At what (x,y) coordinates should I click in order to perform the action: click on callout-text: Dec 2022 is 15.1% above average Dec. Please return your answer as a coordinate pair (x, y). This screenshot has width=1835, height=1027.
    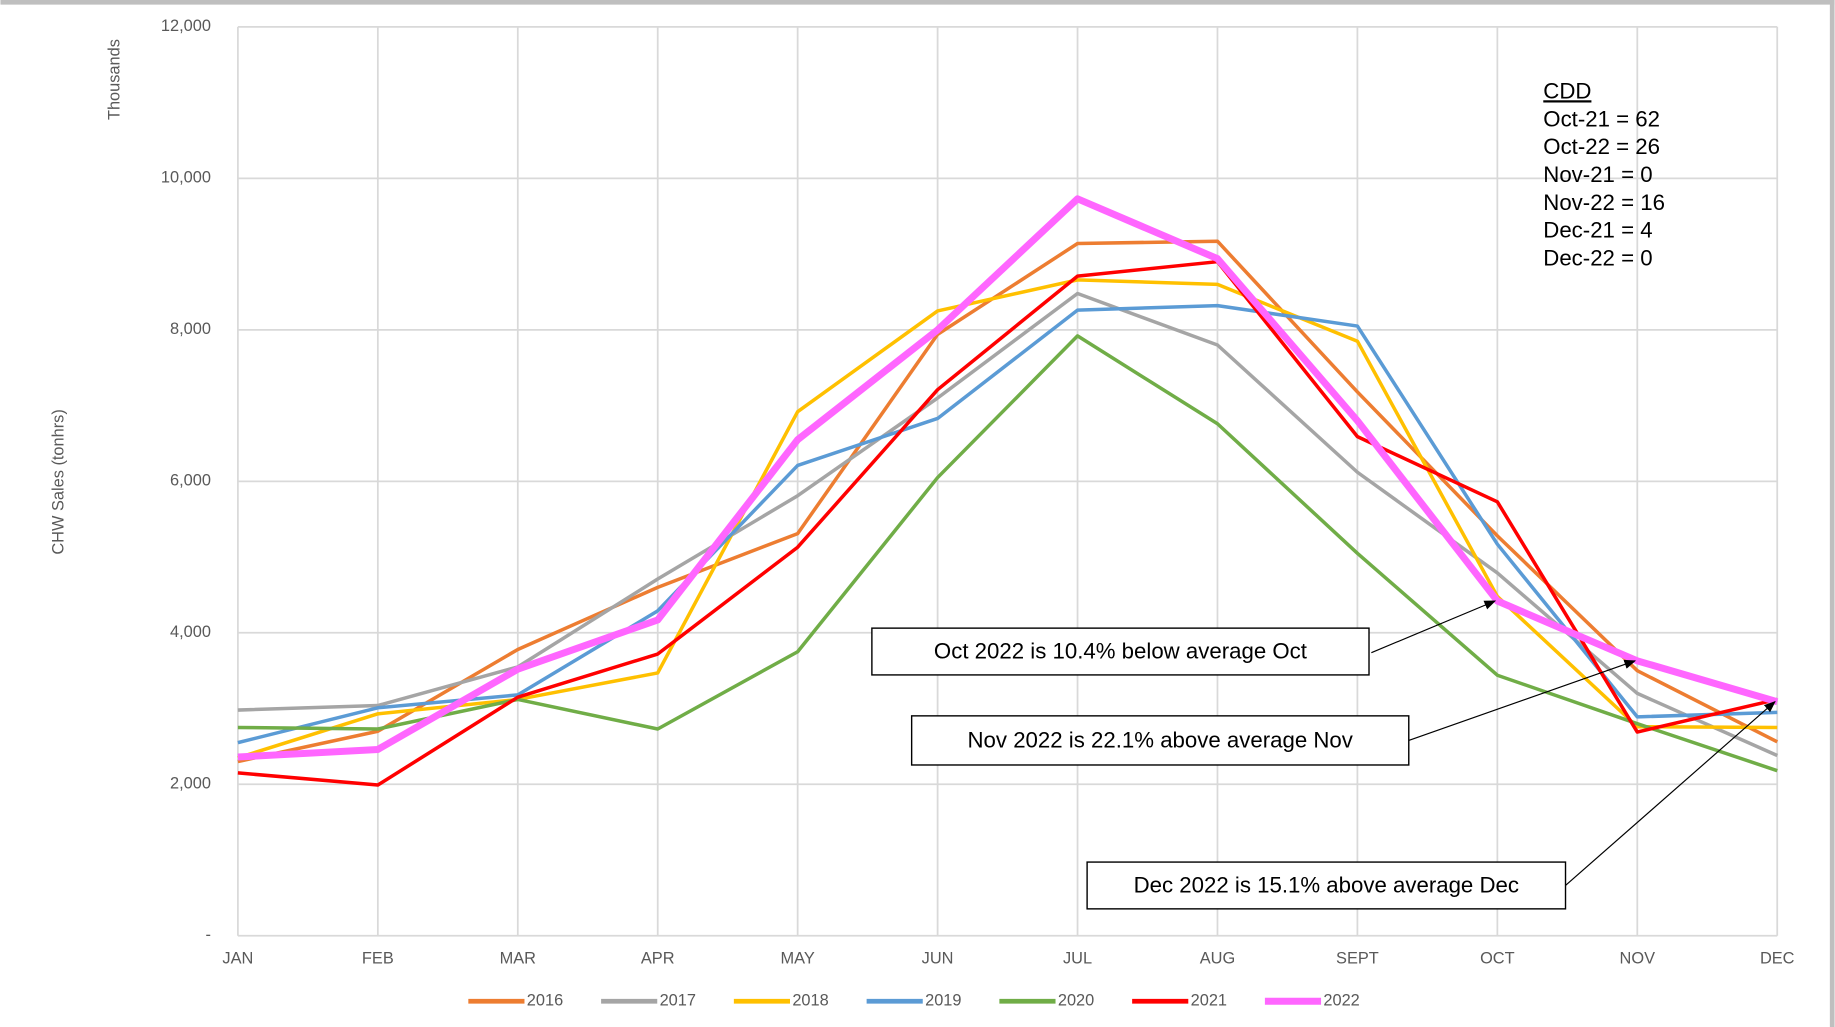
    Looking at the image, I should click on (1326, 885).